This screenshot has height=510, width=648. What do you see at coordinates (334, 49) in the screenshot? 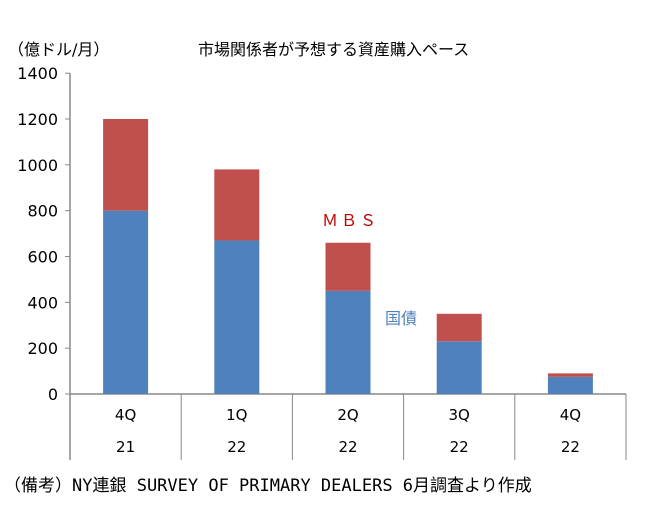
I see `chart-title: 市場関係者が予想する資産購入ペース` at bounding box center [334, 49].